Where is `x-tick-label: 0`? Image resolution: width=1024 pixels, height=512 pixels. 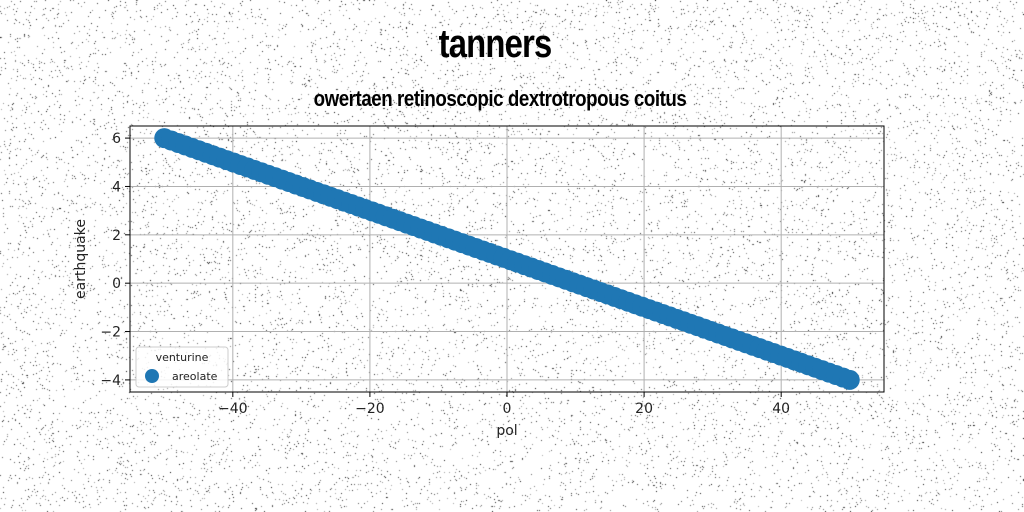
x-tick-label: 0 is located at coordinates (507, 409).